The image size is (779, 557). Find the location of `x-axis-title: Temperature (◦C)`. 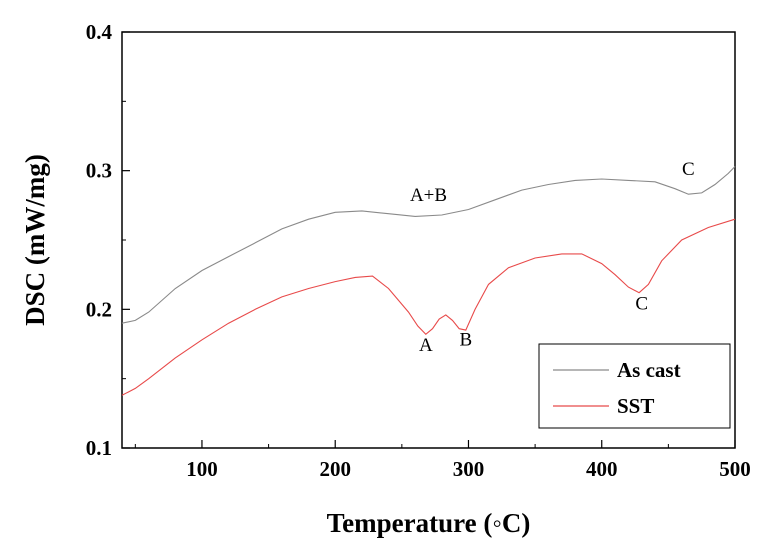

x-axis-title: Temperature (◦C) is located at coordinates (429, 523).